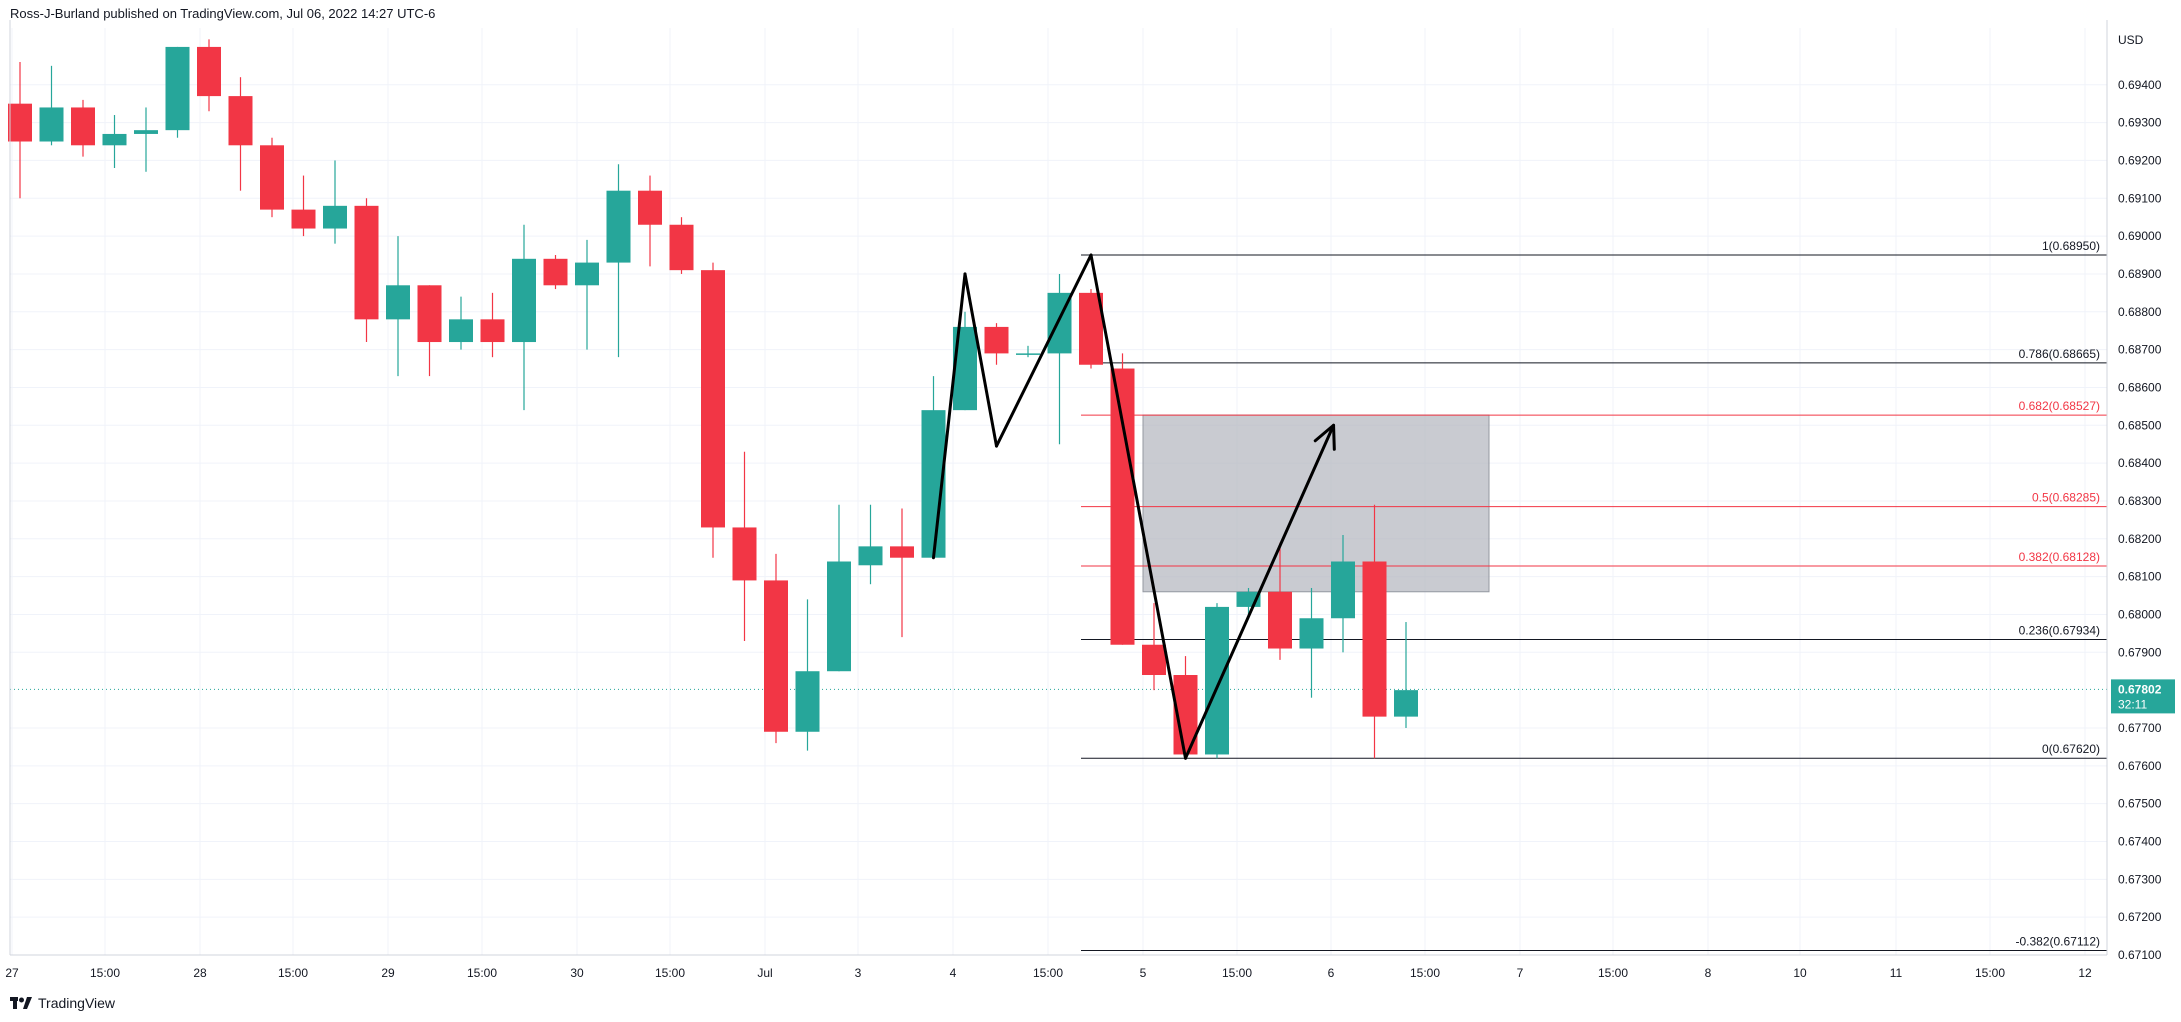 This screenshot has width=2181, height=1022. I want to click on tradingview-brand-label: TradingView, so click(77, 1003).